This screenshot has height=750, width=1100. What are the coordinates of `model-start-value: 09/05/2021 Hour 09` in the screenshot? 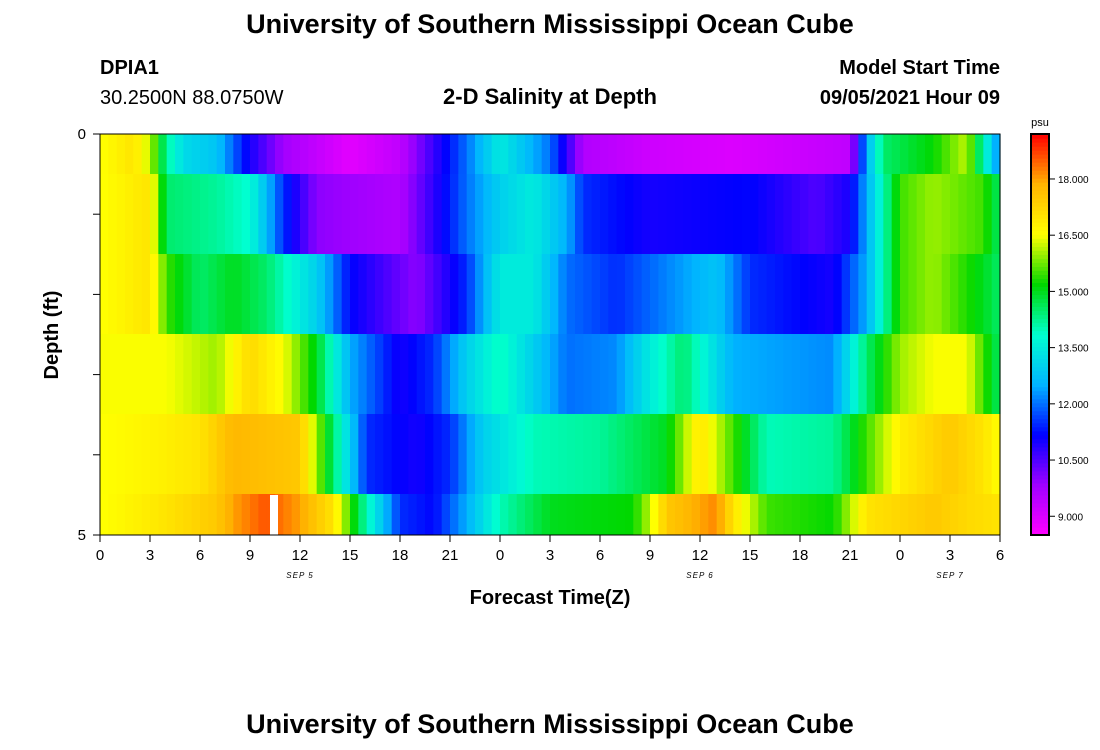 It's located at (909, 98).